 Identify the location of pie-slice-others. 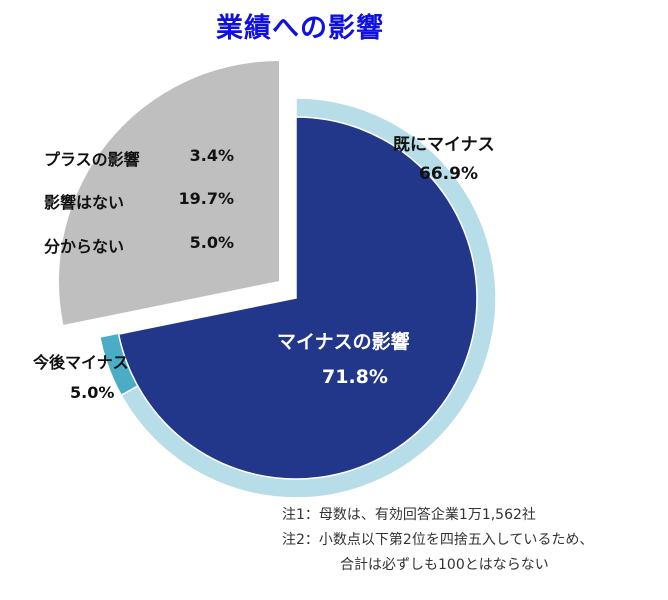
(169, 192).